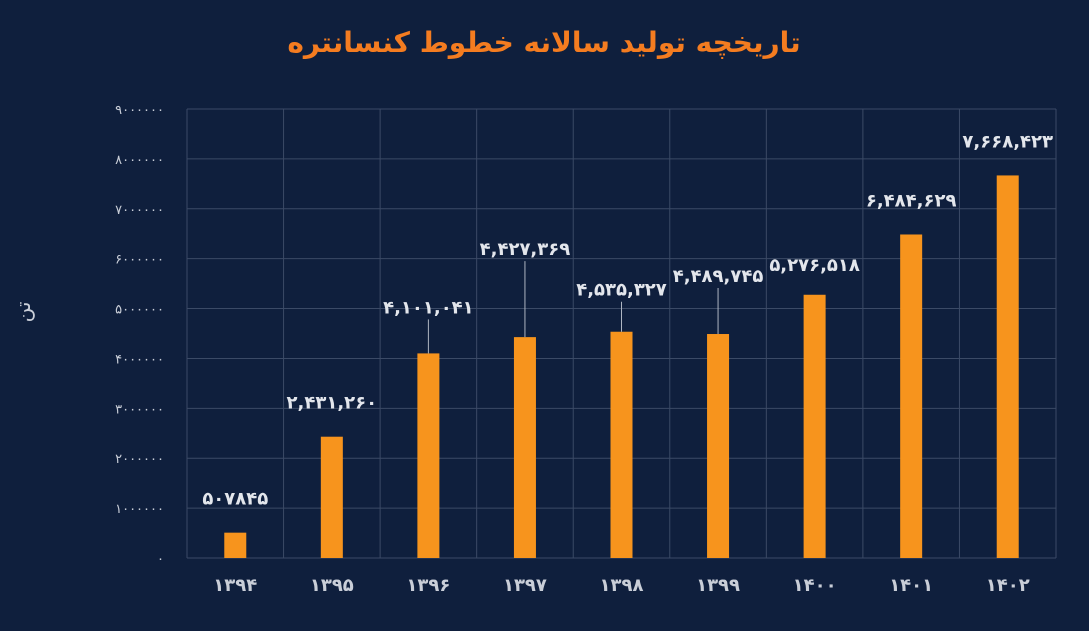 This screenshot has height=631, width=1089. I want to click on data-label: ۷,۶۶۸,۴۲۳, so click(1007, 141).